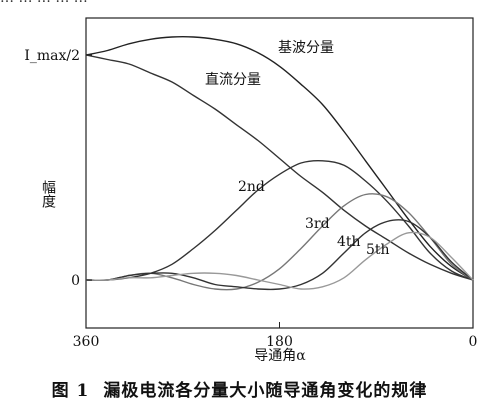 The width and height of the screenshot is (493, 408). What do you see at coordinates (86, 342) in the screenshot?
I see `x-tick-label: 360` at bounding box center [86, 342].